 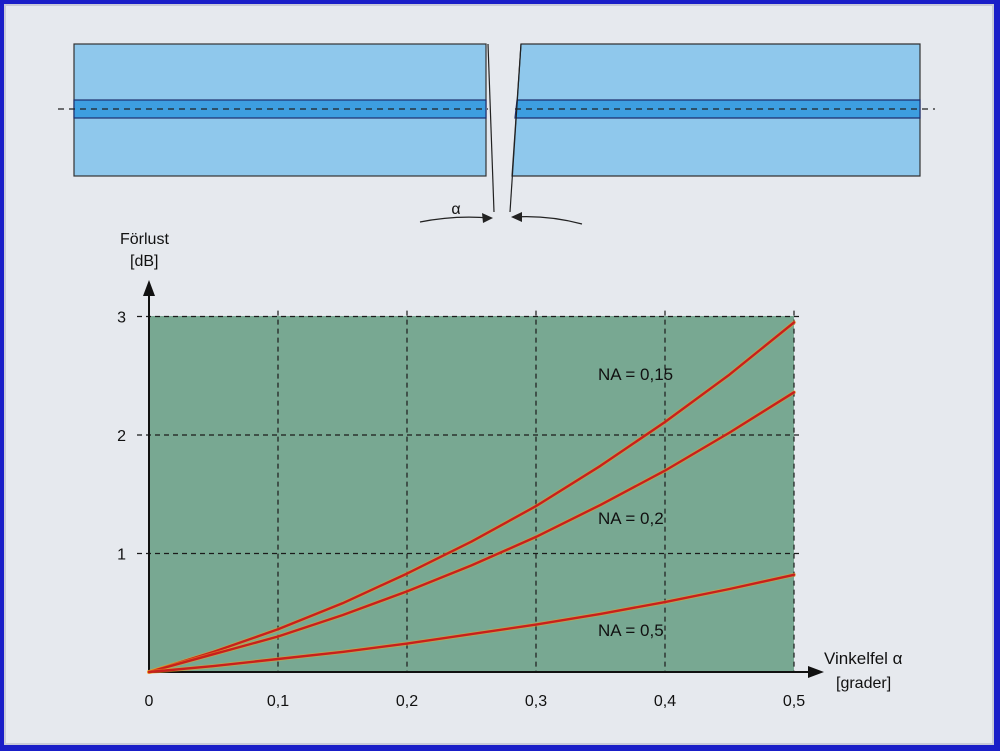 I want to click on x-tick-label: 0,2, so click(x=407, y=701).